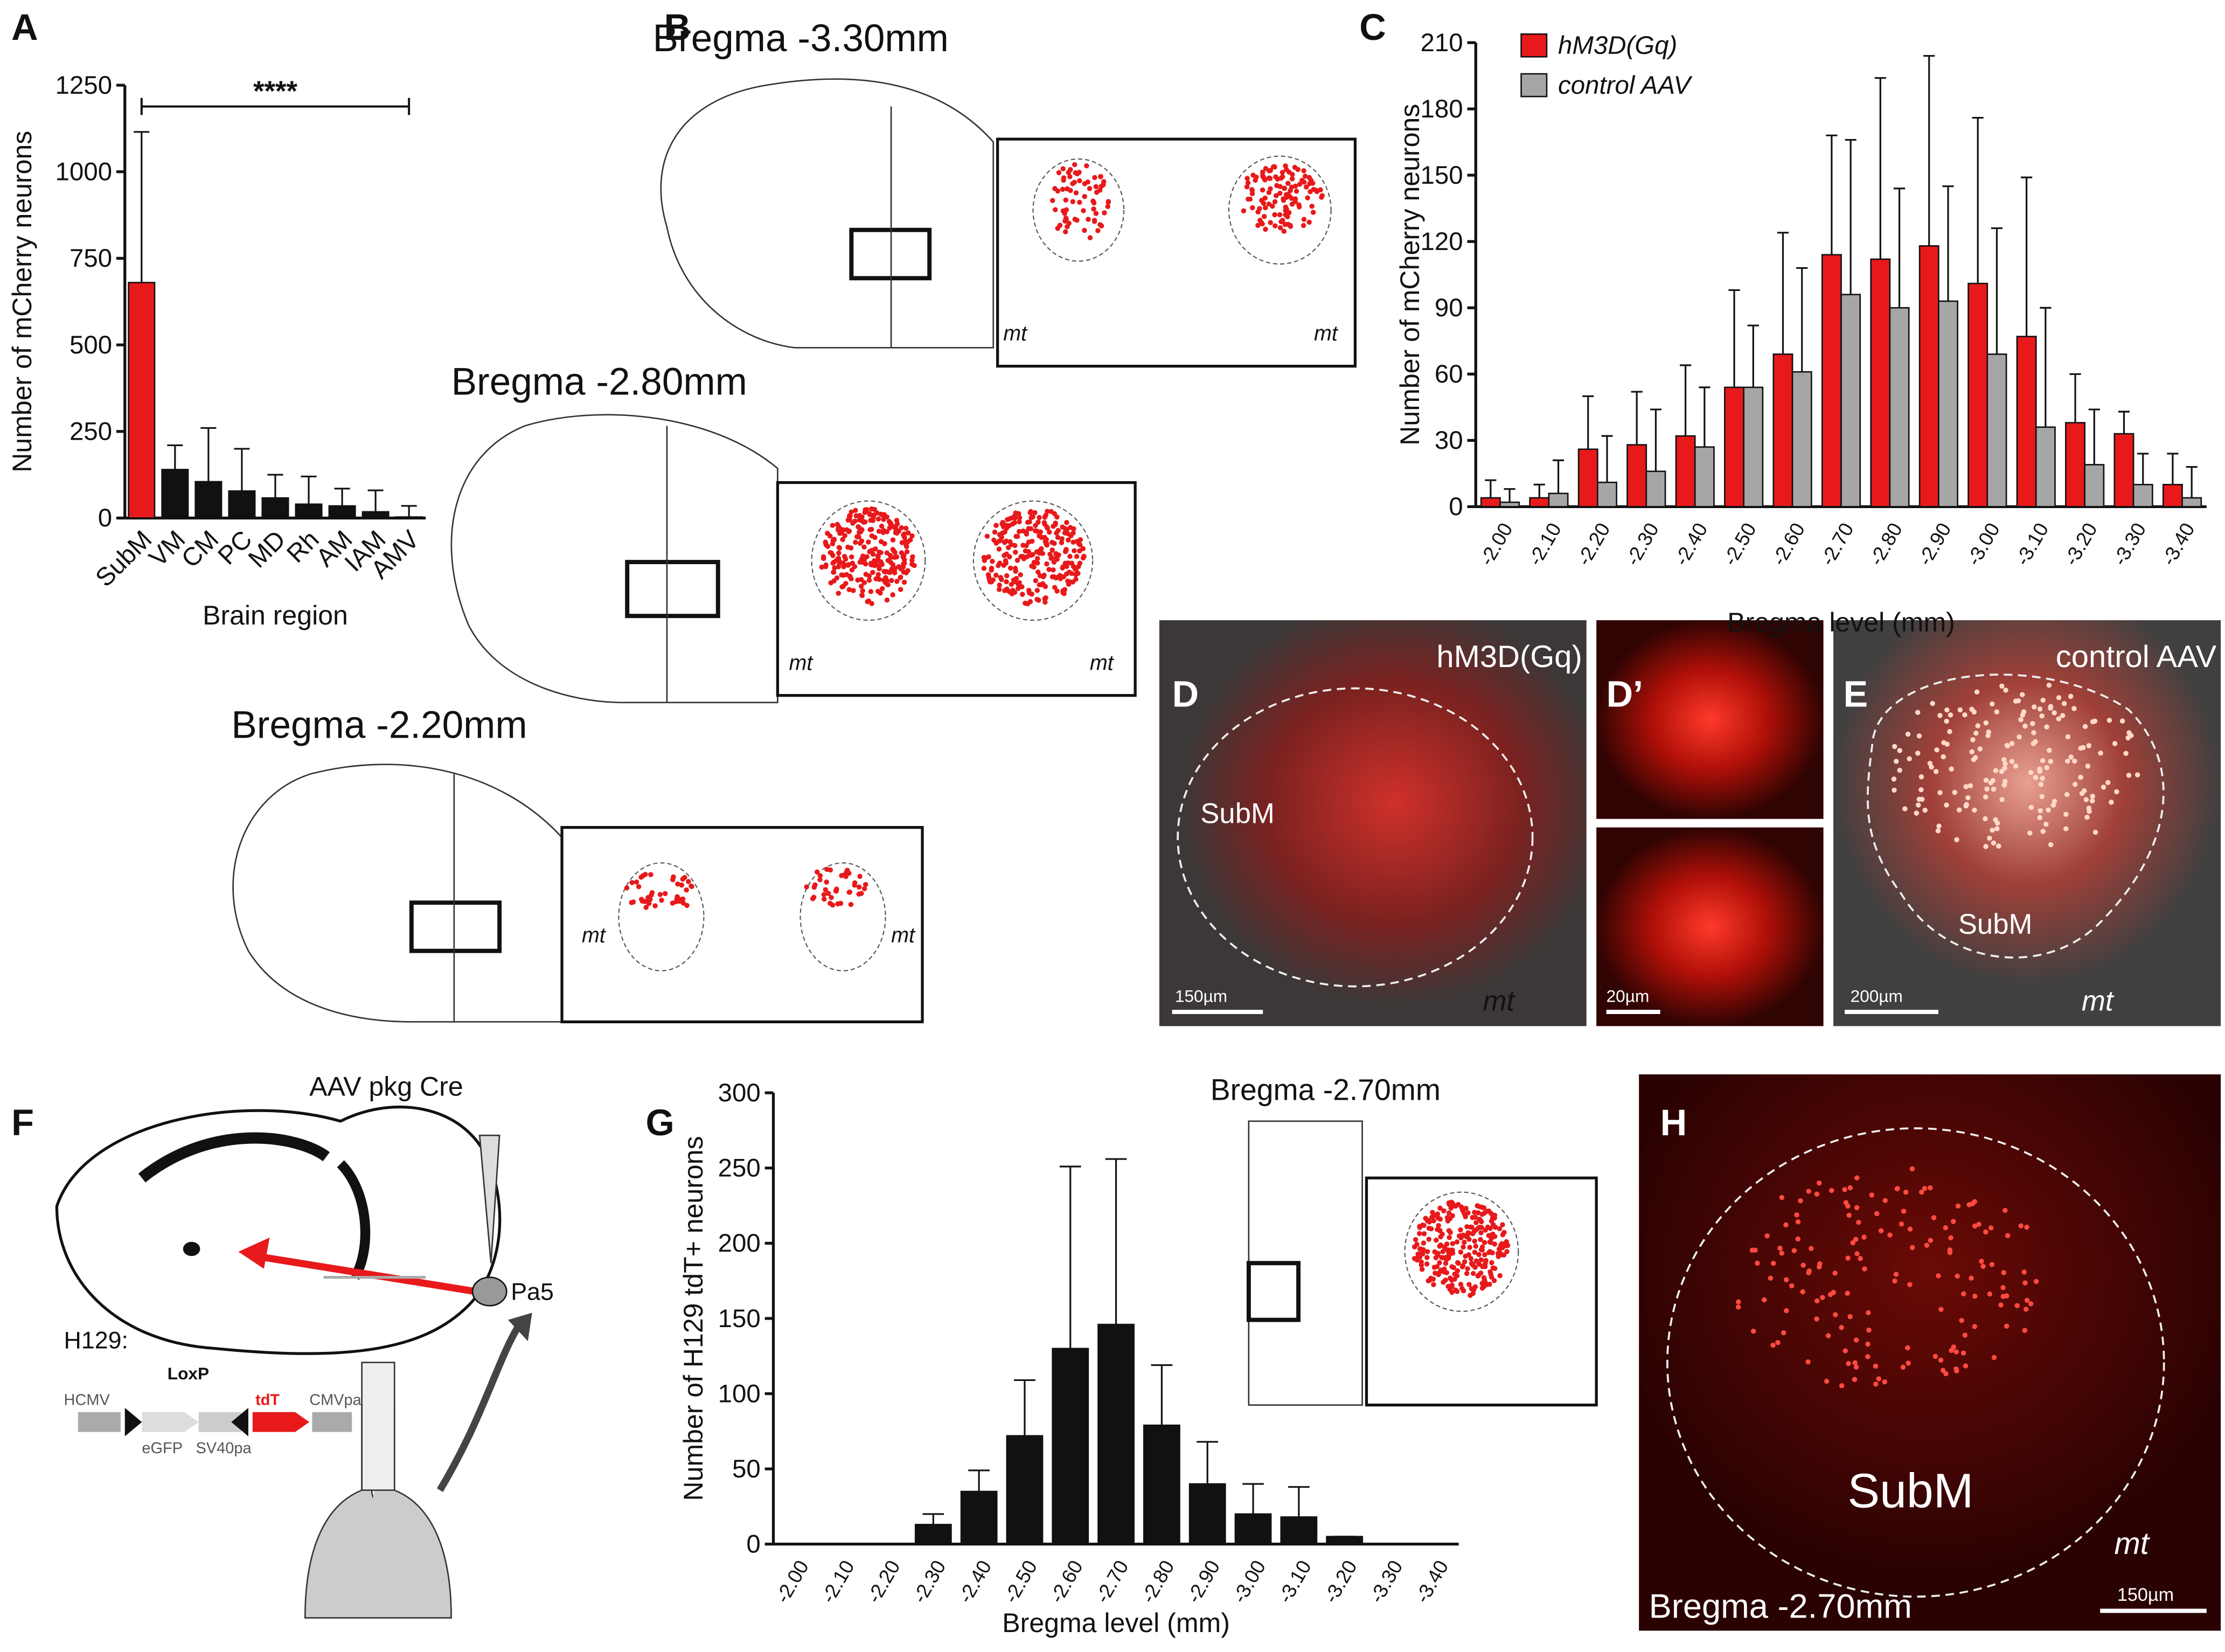  Describe the element at coordinates (1691, 544) in the screenshot. I see `x-tick-label: -2.40` at that location.